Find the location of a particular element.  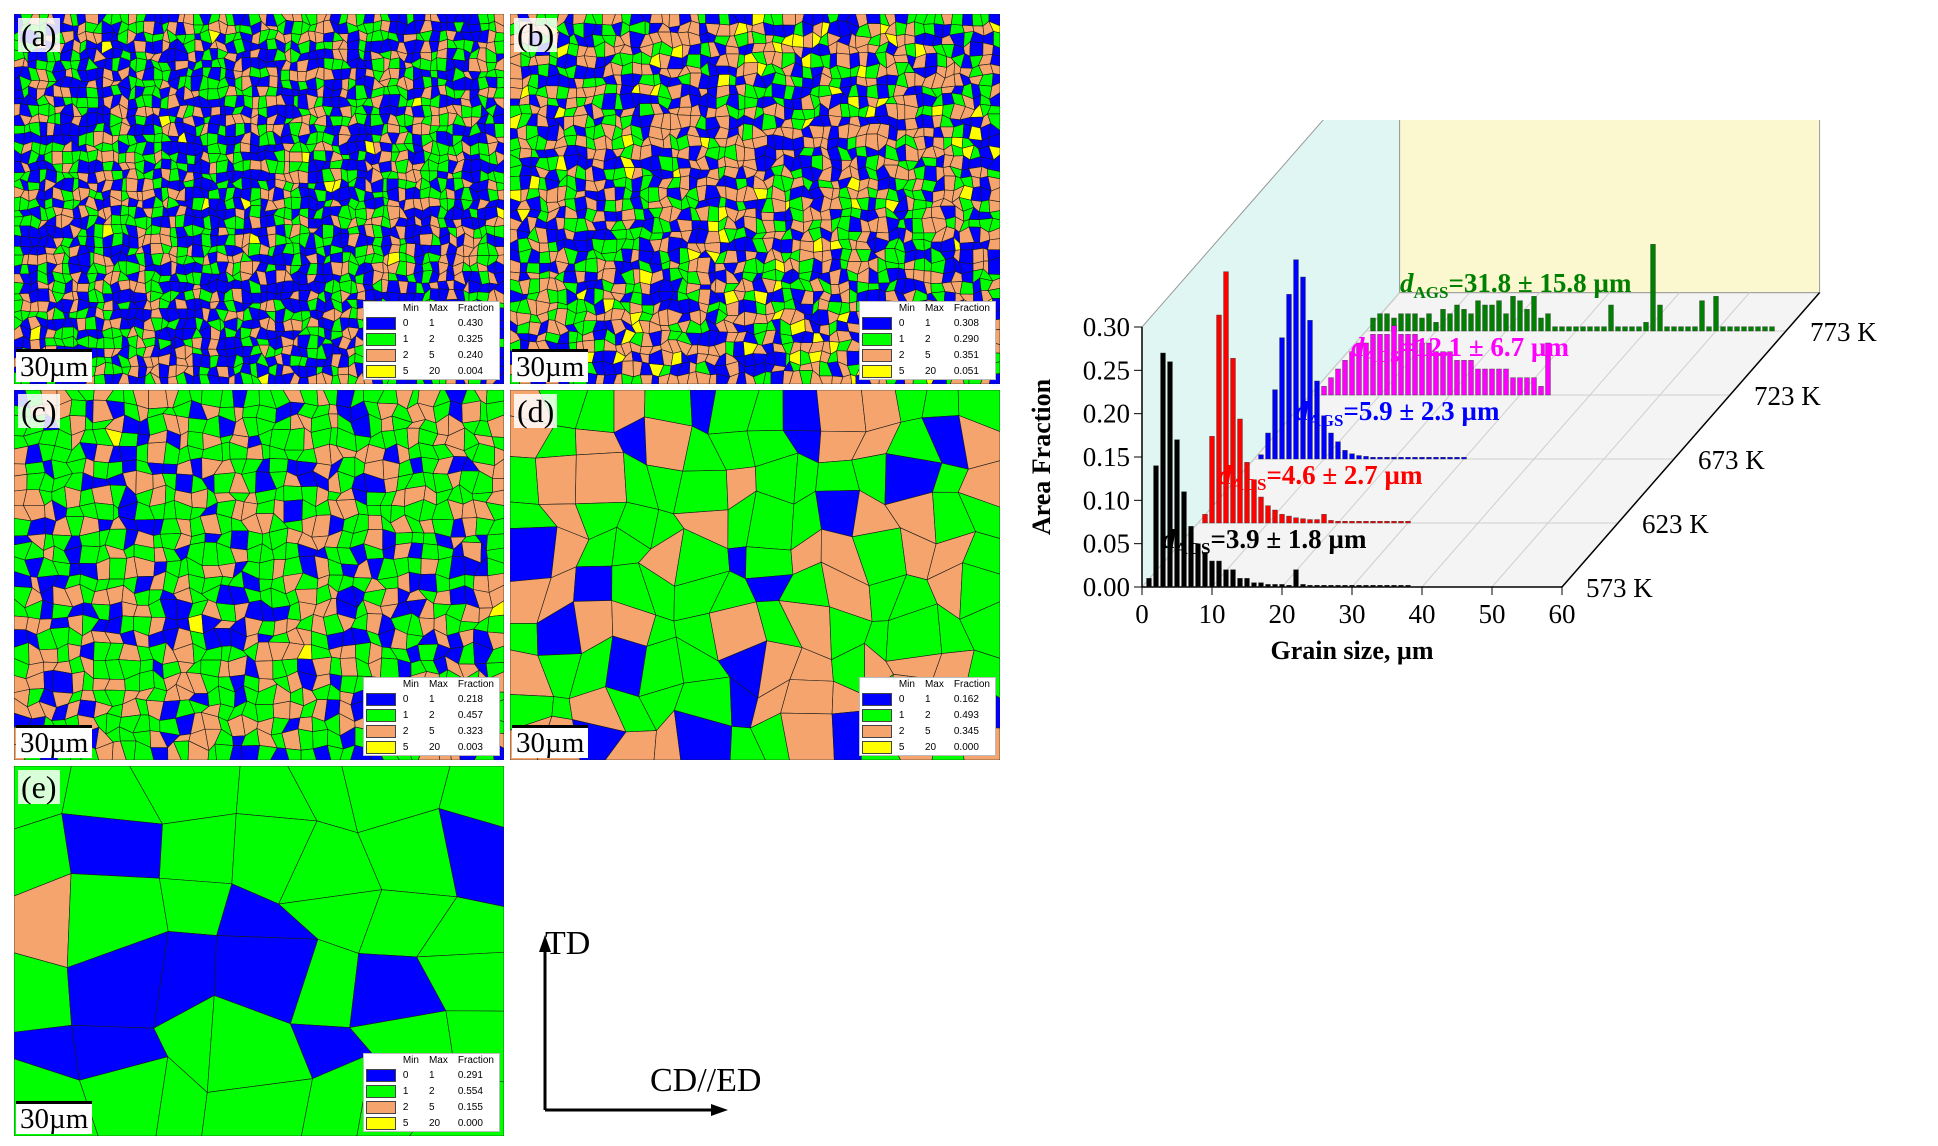

legend-row: 0 1 0.430 is located at coordinates (431, 323).